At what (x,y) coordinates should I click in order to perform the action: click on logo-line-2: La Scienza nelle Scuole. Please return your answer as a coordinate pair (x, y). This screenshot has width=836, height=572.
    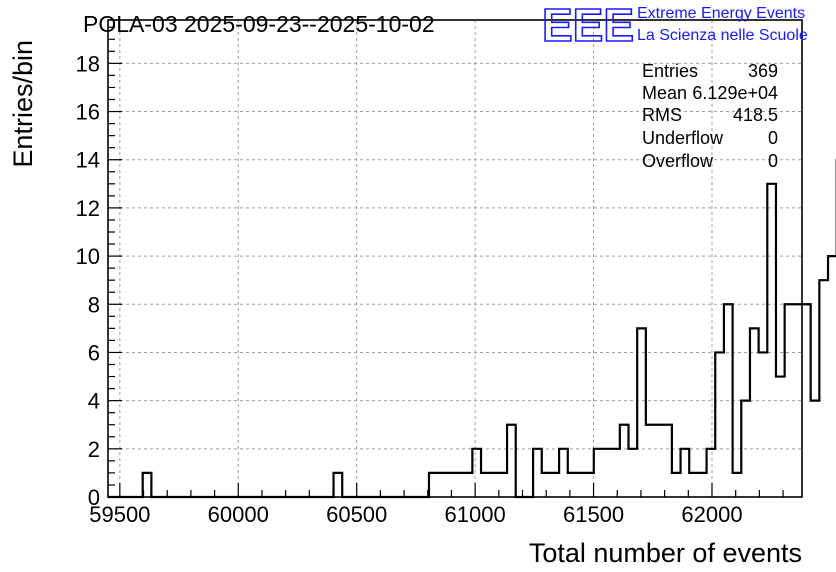
    Looking at the image, I should click on (722, 35).